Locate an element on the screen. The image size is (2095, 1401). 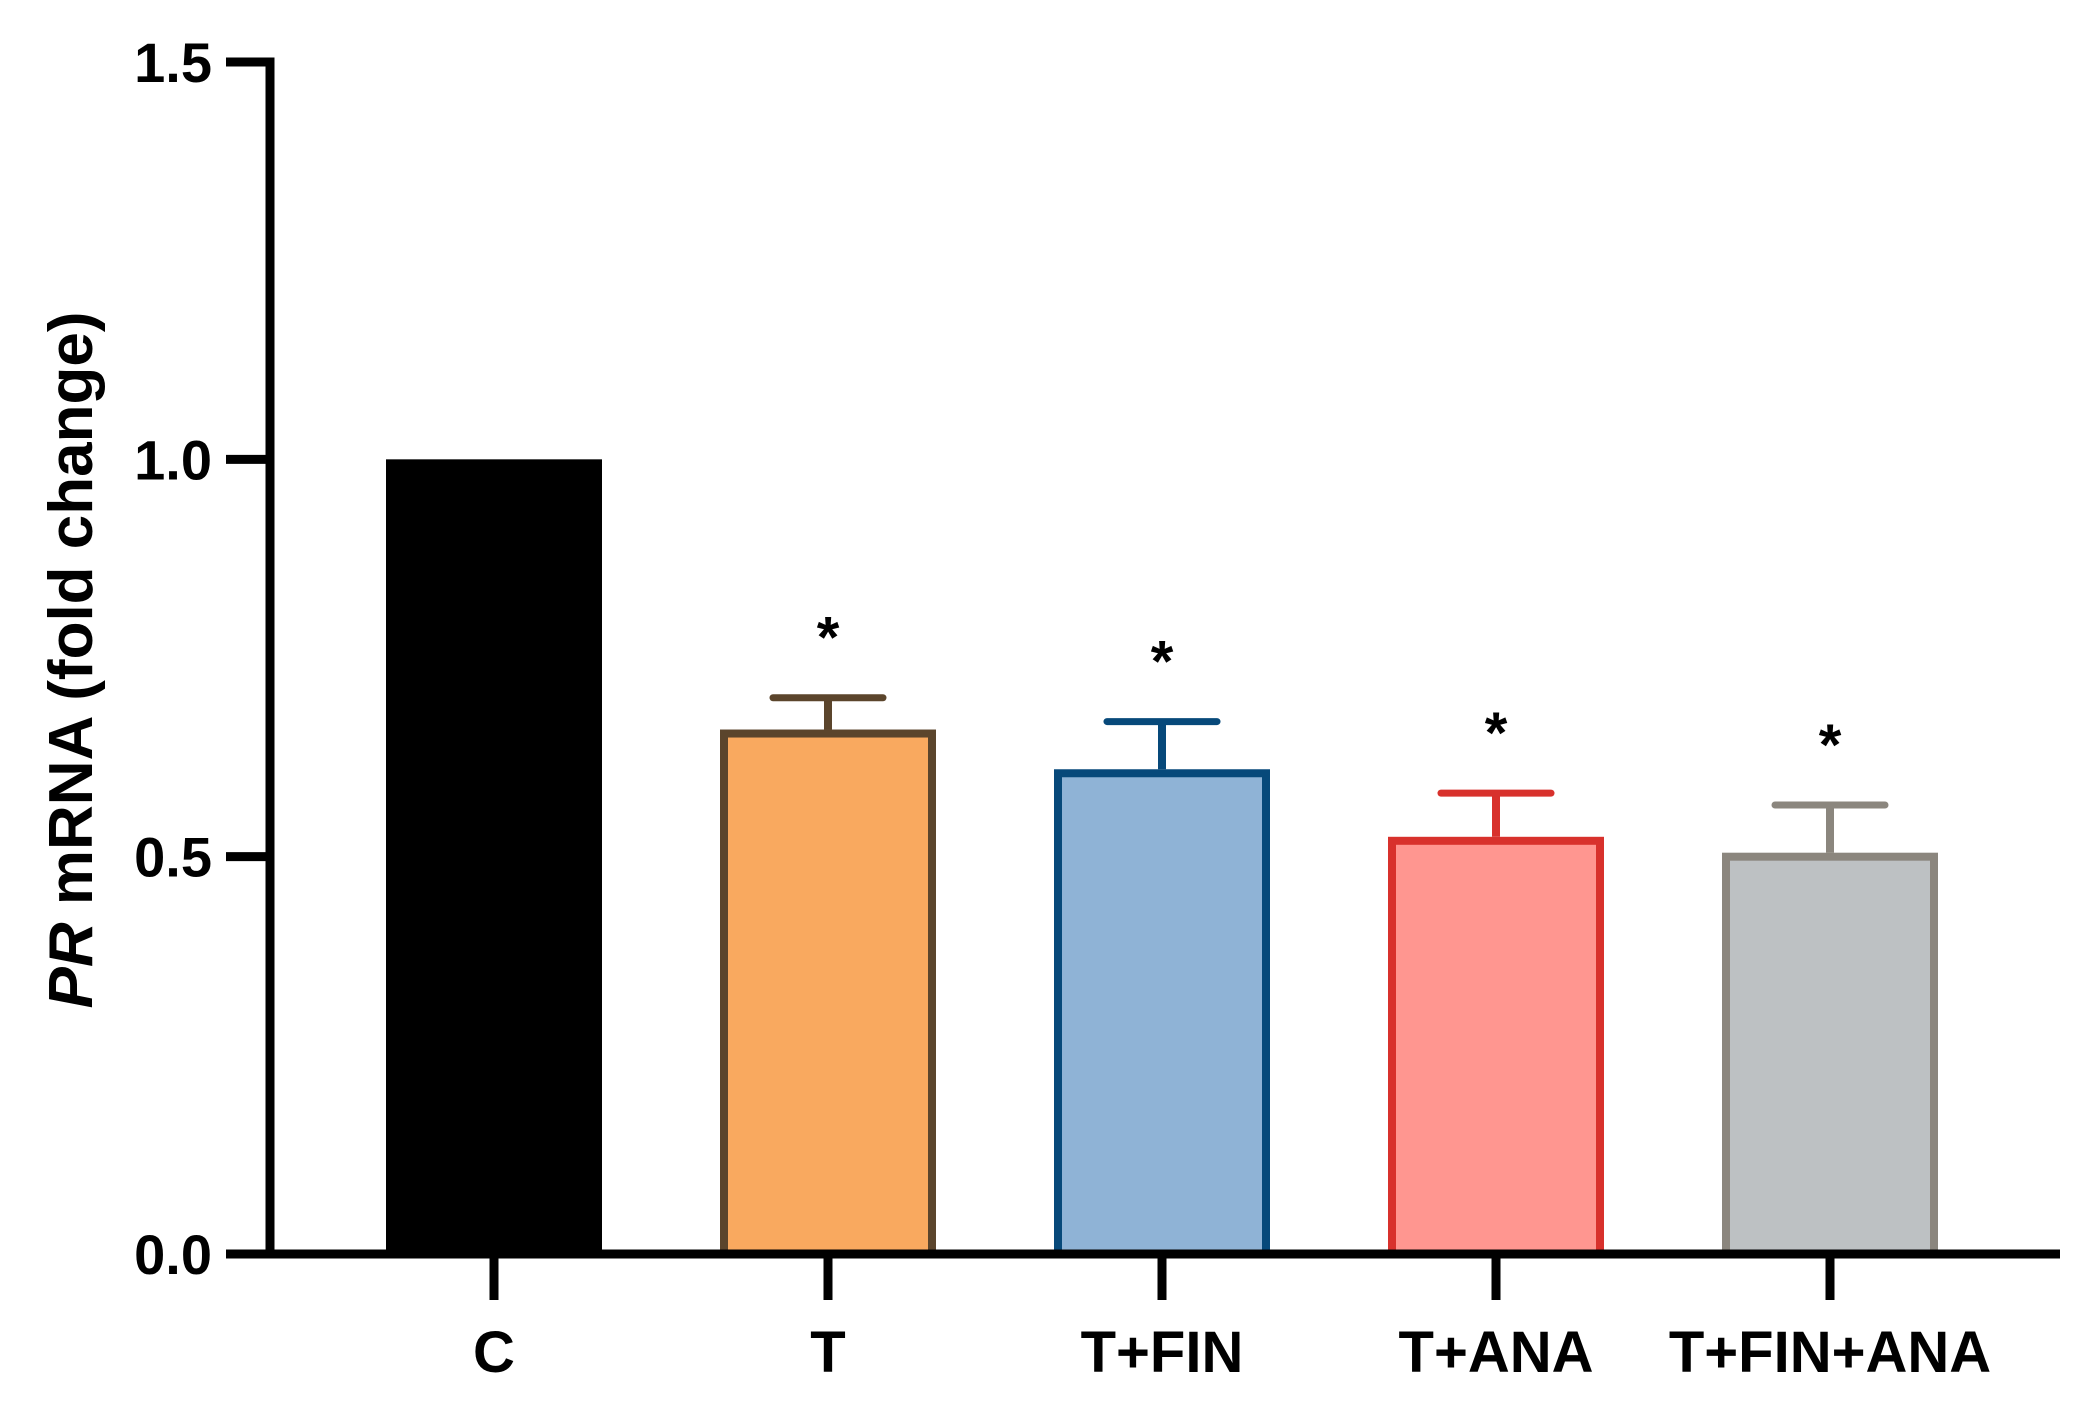
x-tick-label: T+FIN is located at coordinates (1162, 1352).